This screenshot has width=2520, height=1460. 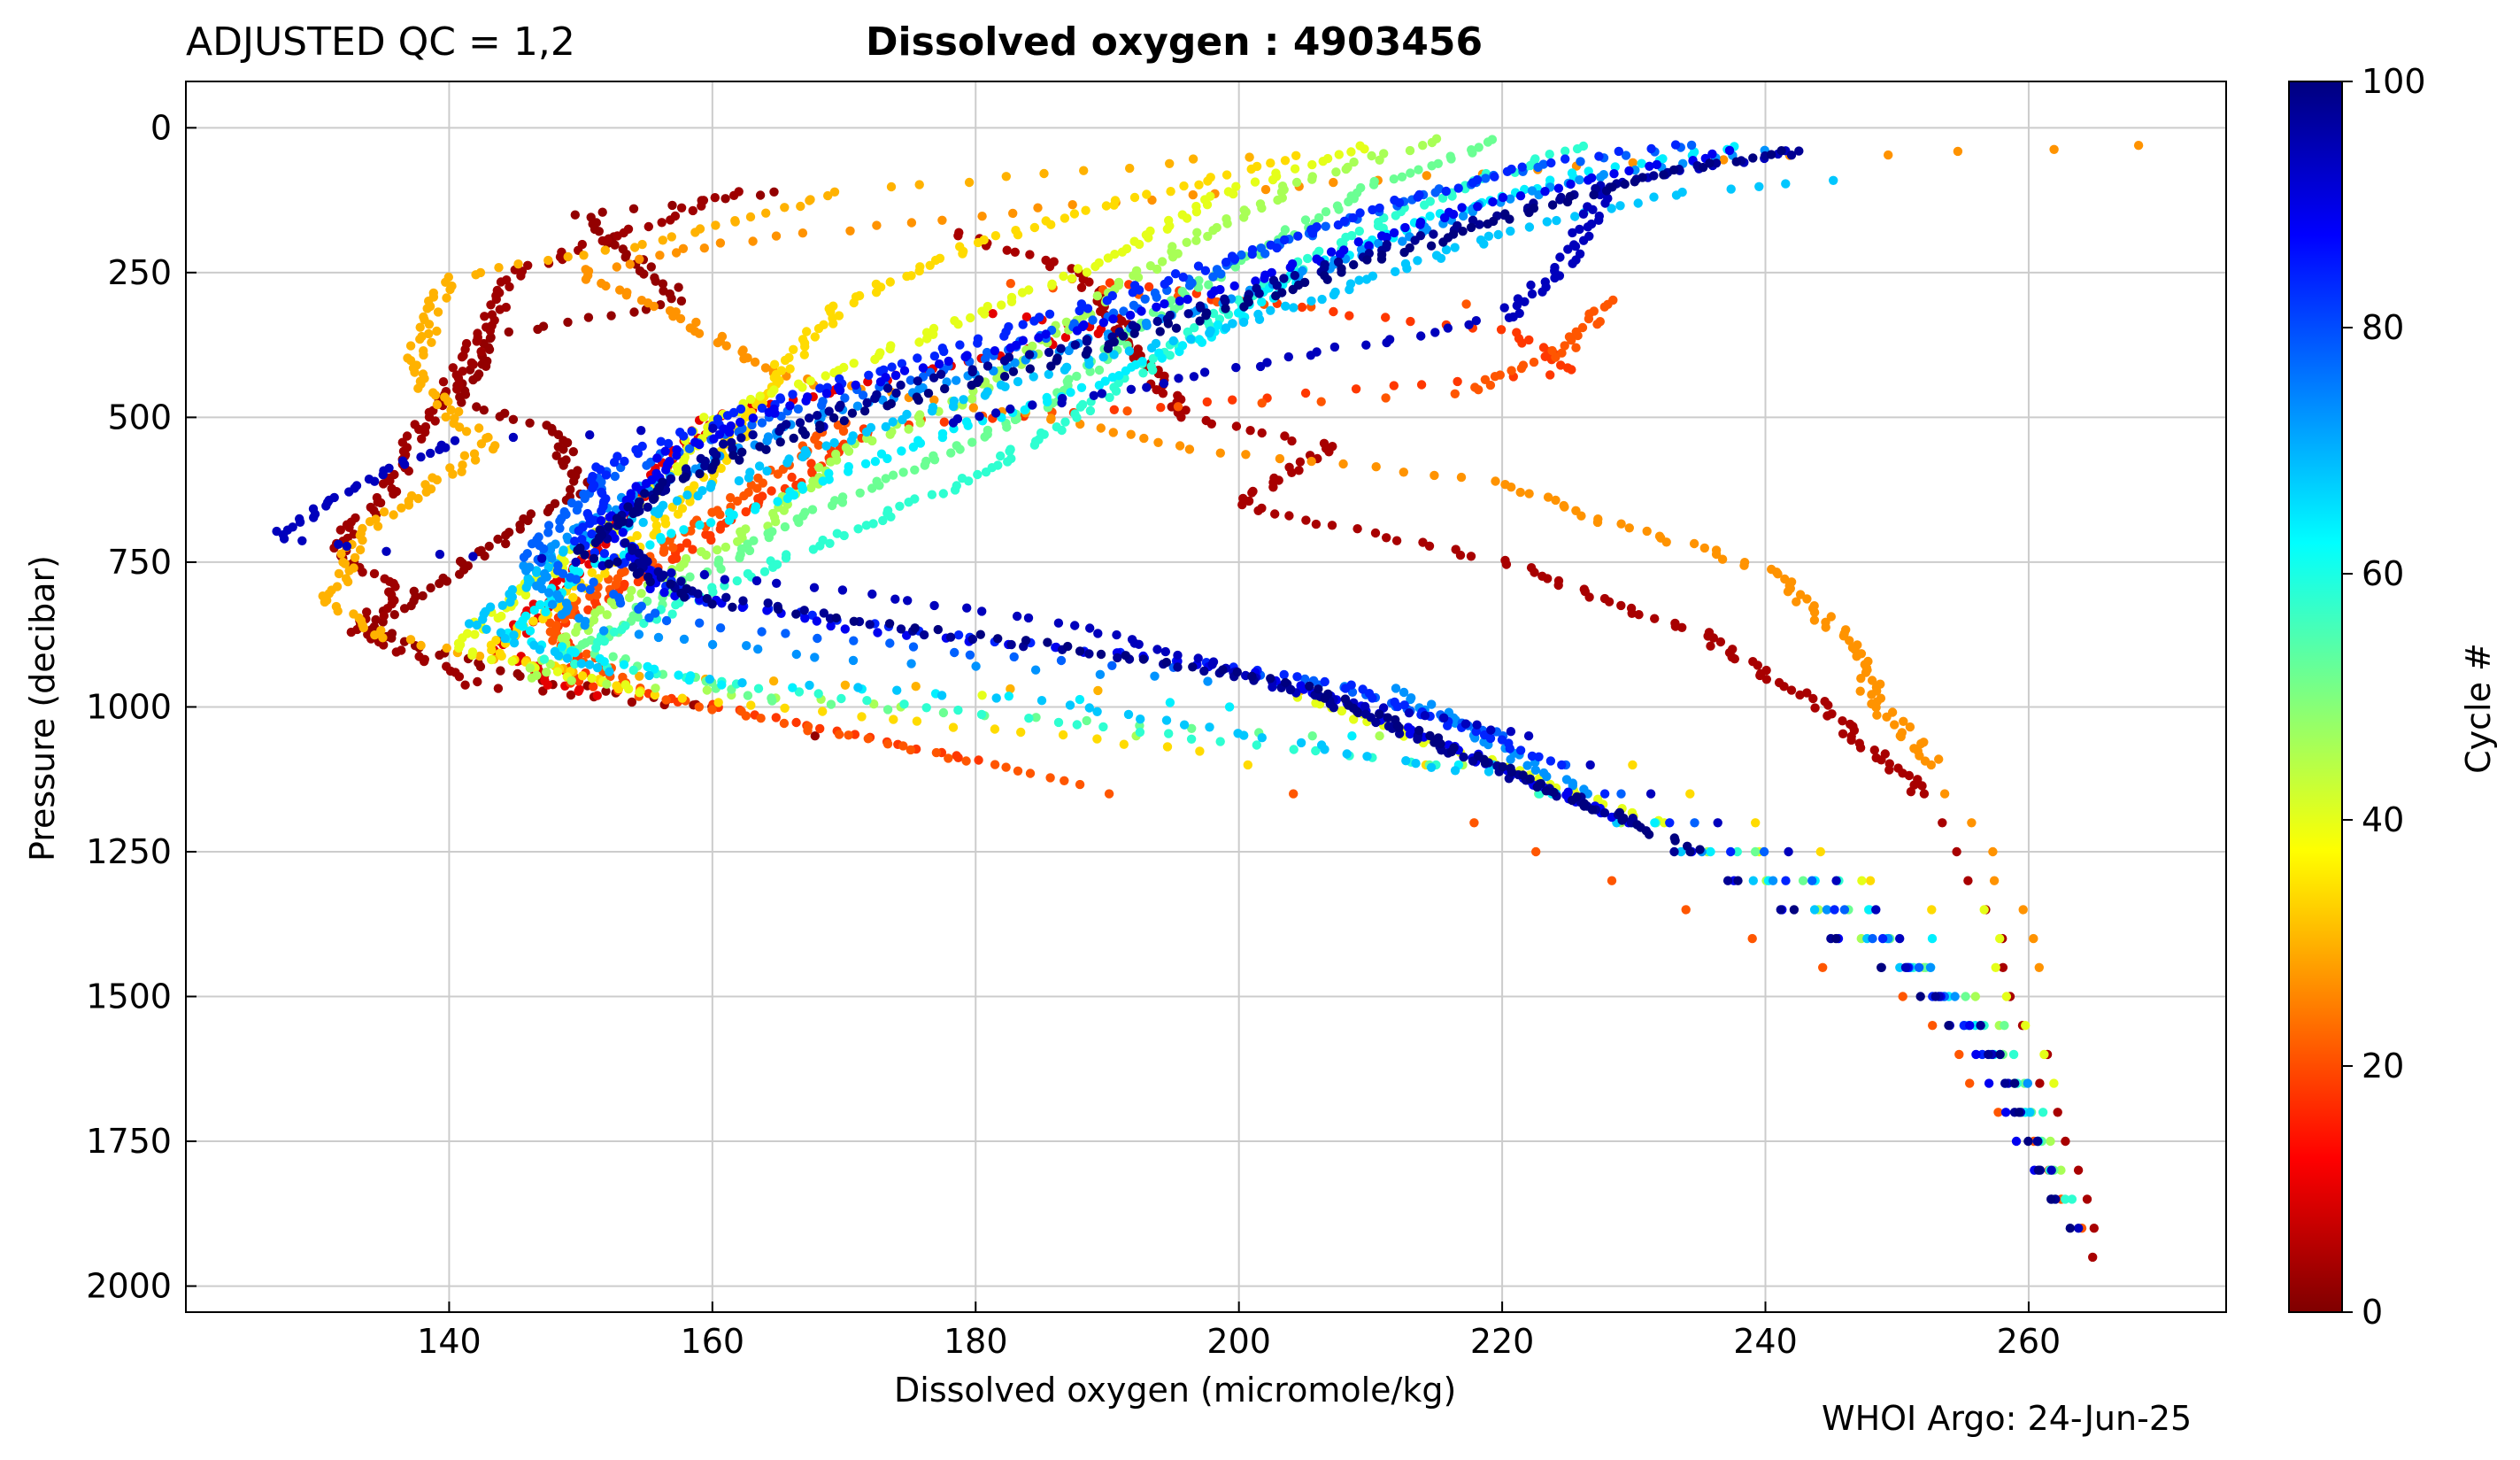 What do you see at coordinates (161, 127) in the screenshot?
I see `y-tick-label: 0` at bounding box center [161, 127].